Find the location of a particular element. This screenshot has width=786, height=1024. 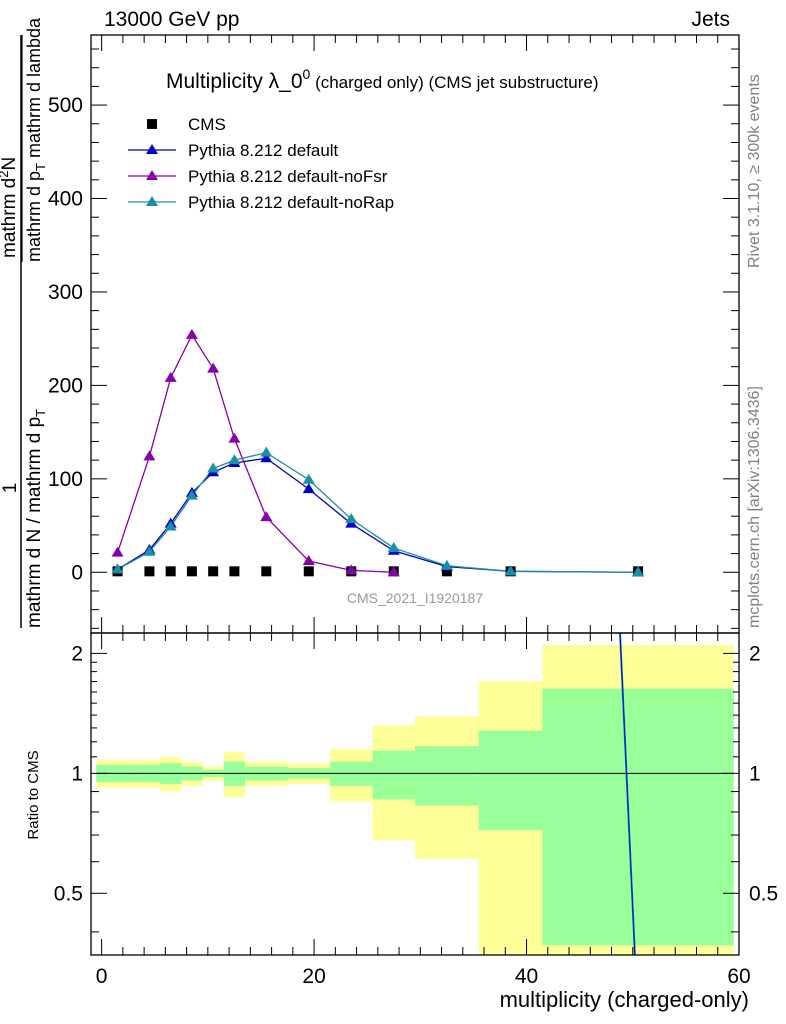

ratio-ytick-label-right-2: 2 is located at coordinates (755, 653).